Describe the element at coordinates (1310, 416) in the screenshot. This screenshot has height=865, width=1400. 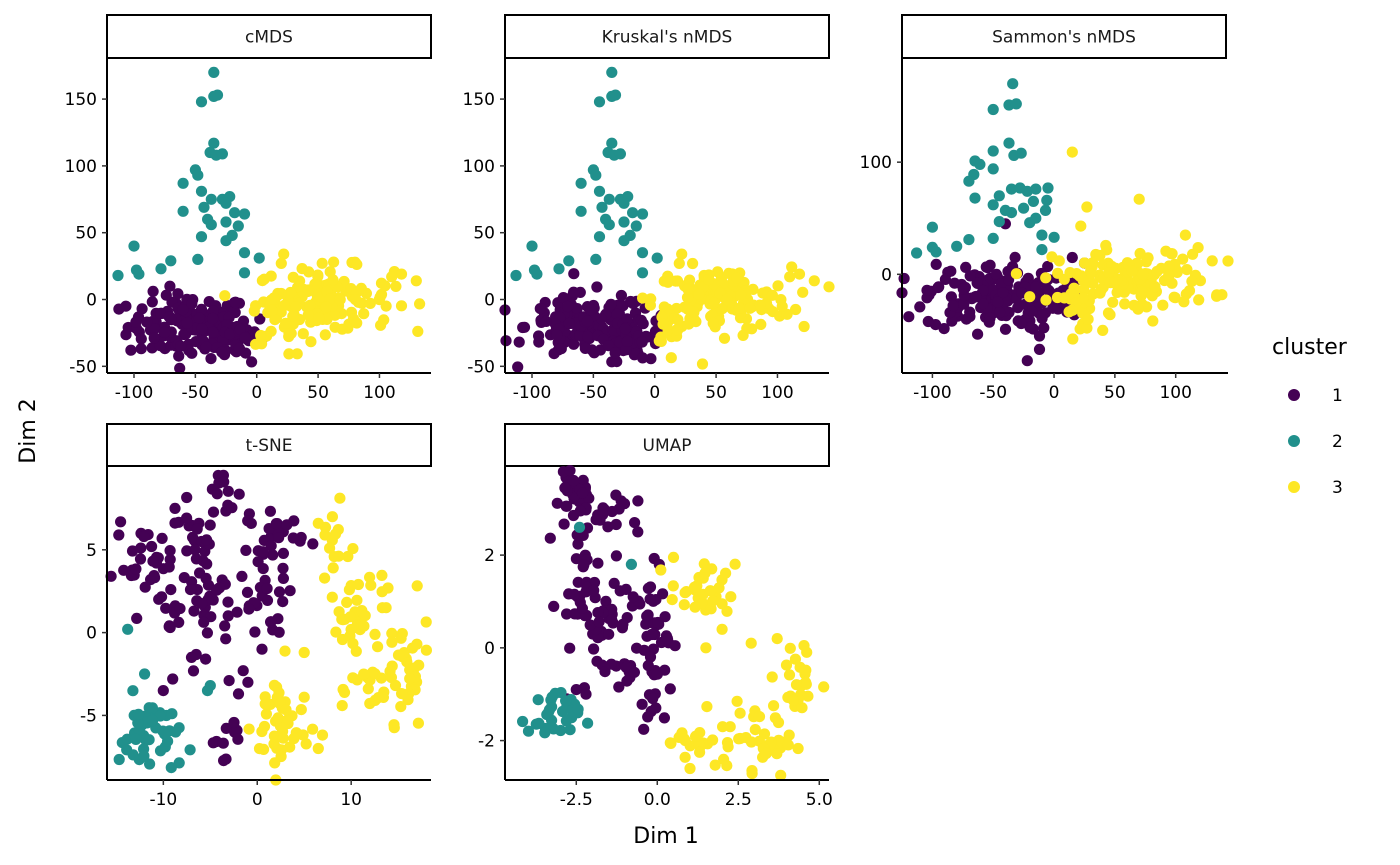
I see `legend: cluster 1 2 3` at that location.